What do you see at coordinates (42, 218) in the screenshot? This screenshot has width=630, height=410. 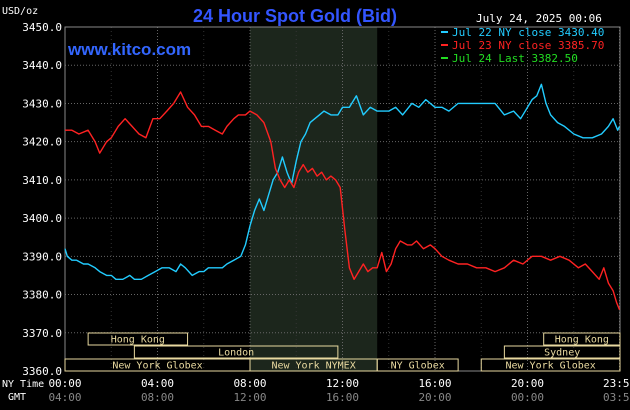 I see `y-tick-label: 3400.0` at bounding box center [42, 218].